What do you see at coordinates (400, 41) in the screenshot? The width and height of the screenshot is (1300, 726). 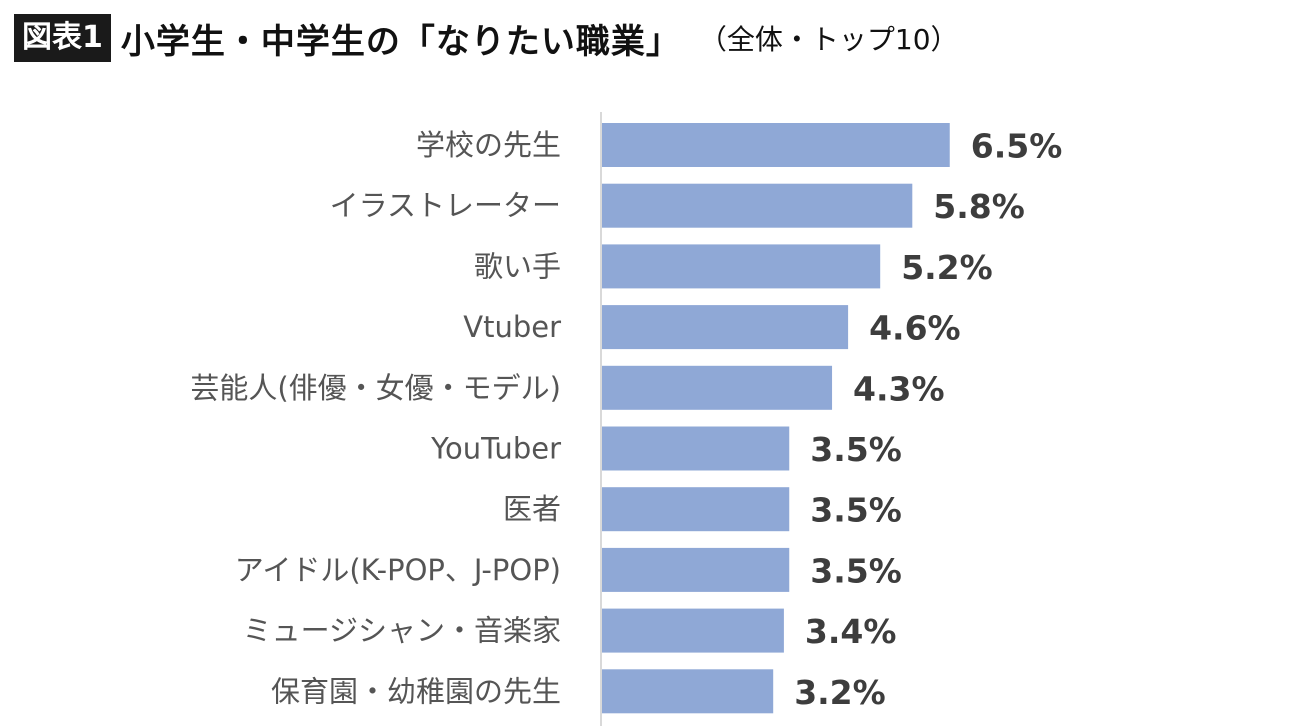 I see `chart-title: 小学生・中学生の「なりたい職業」` at bounding box center [400, 41].